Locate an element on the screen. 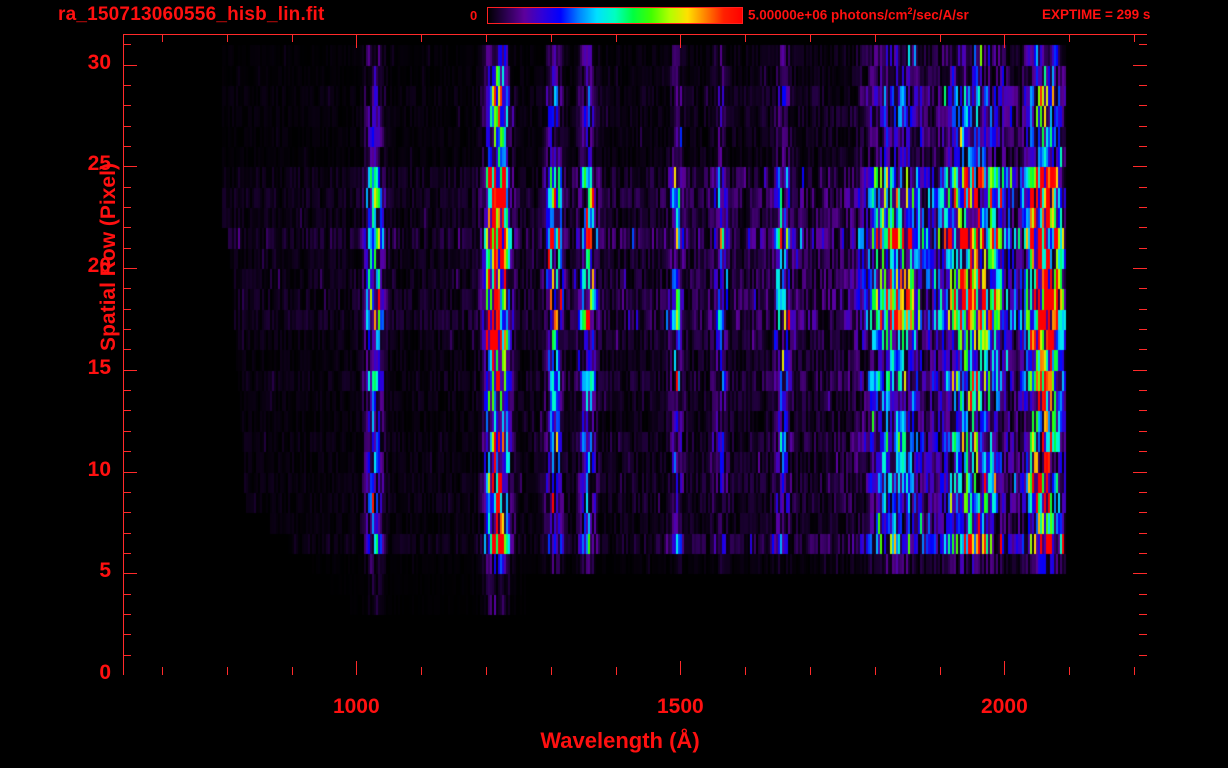  colorbar-min-label: 0 is located at coordinates (474, 15).